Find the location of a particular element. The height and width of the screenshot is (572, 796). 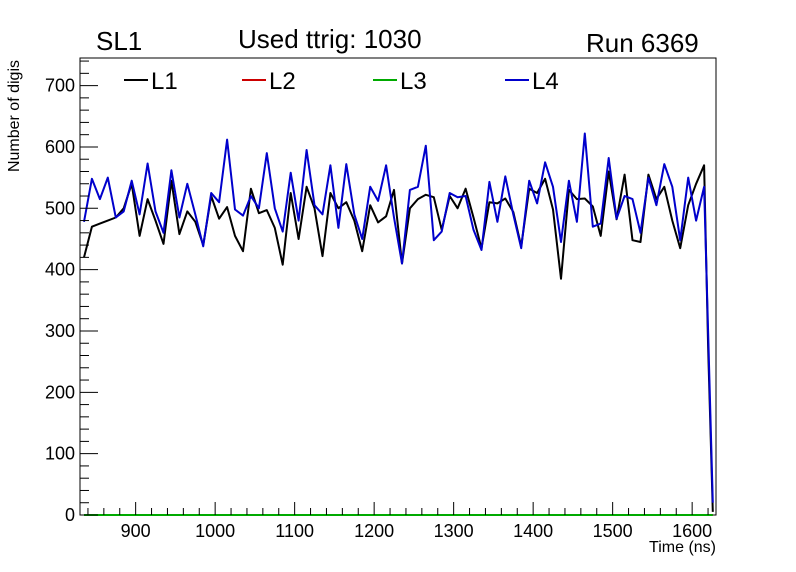

y-tick-label: 0 is located at coordinates (70, 515).